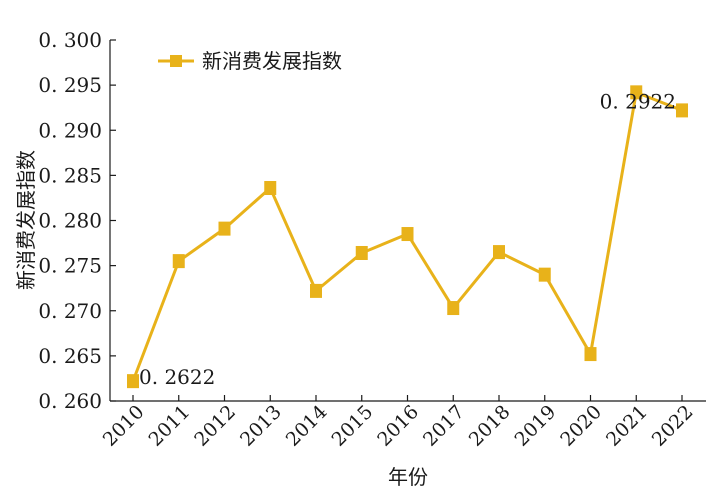 This screenshot has width=728, height=491. I want to click on x-tick-label: 2010, so click(124, 426).